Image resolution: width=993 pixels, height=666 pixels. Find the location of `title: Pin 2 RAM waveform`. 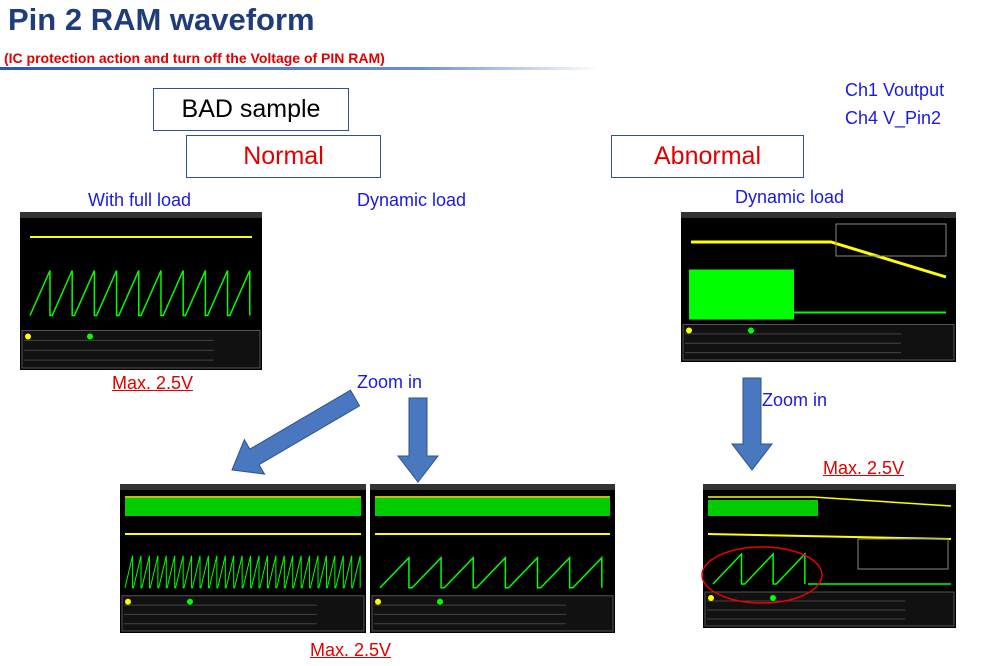

title: Pin 2 RAM waveform is located at coordinates (161, 19).